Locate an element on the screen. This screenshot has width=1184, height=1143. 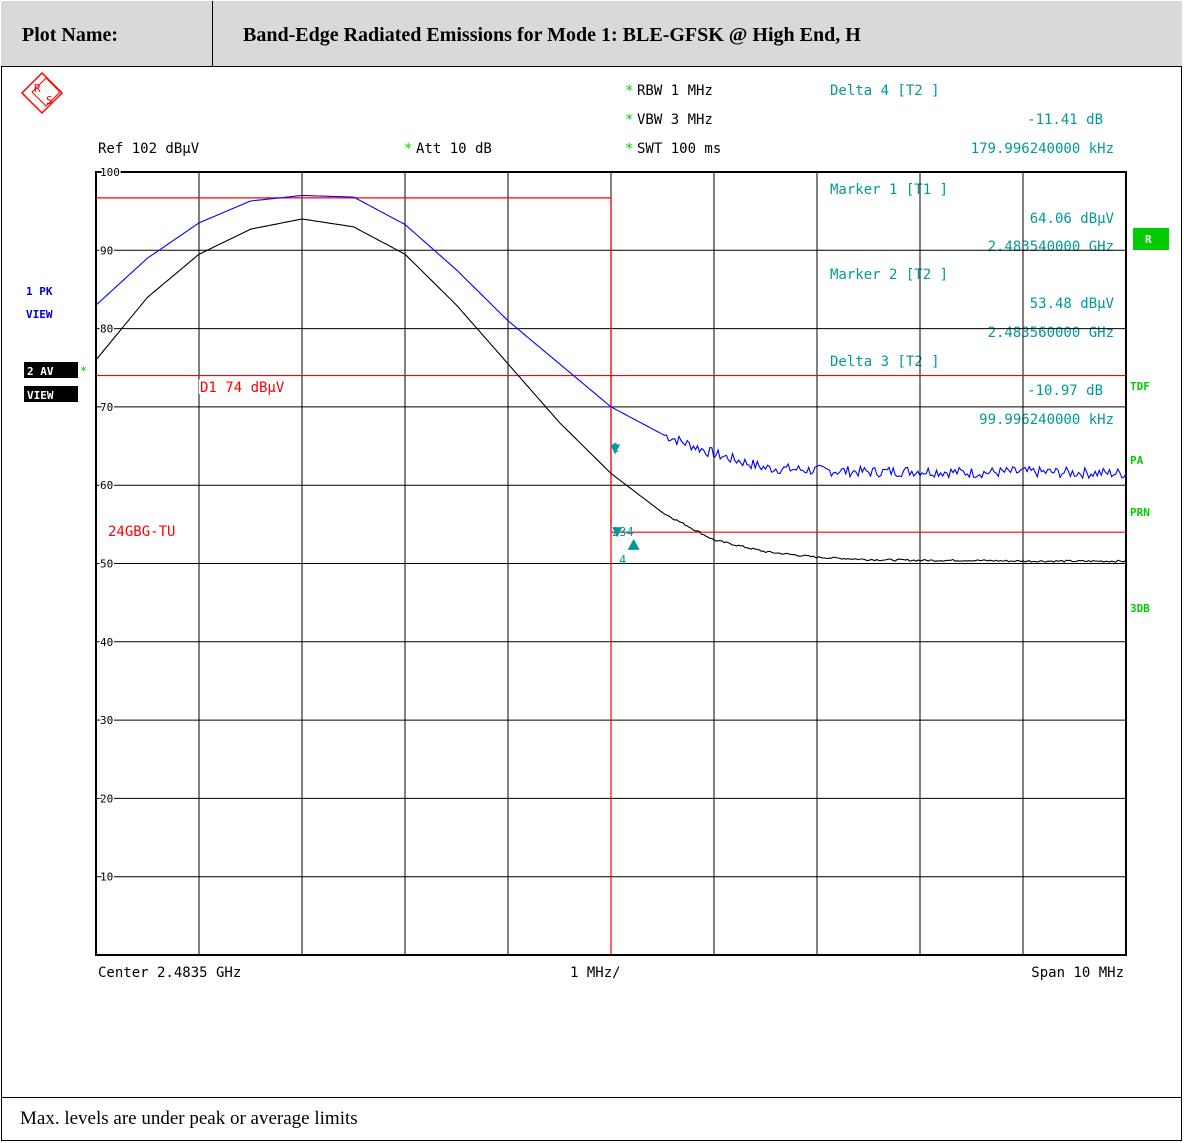
delta4-title: Delta 4 [T2 ] is located at coordinates (885, 91).